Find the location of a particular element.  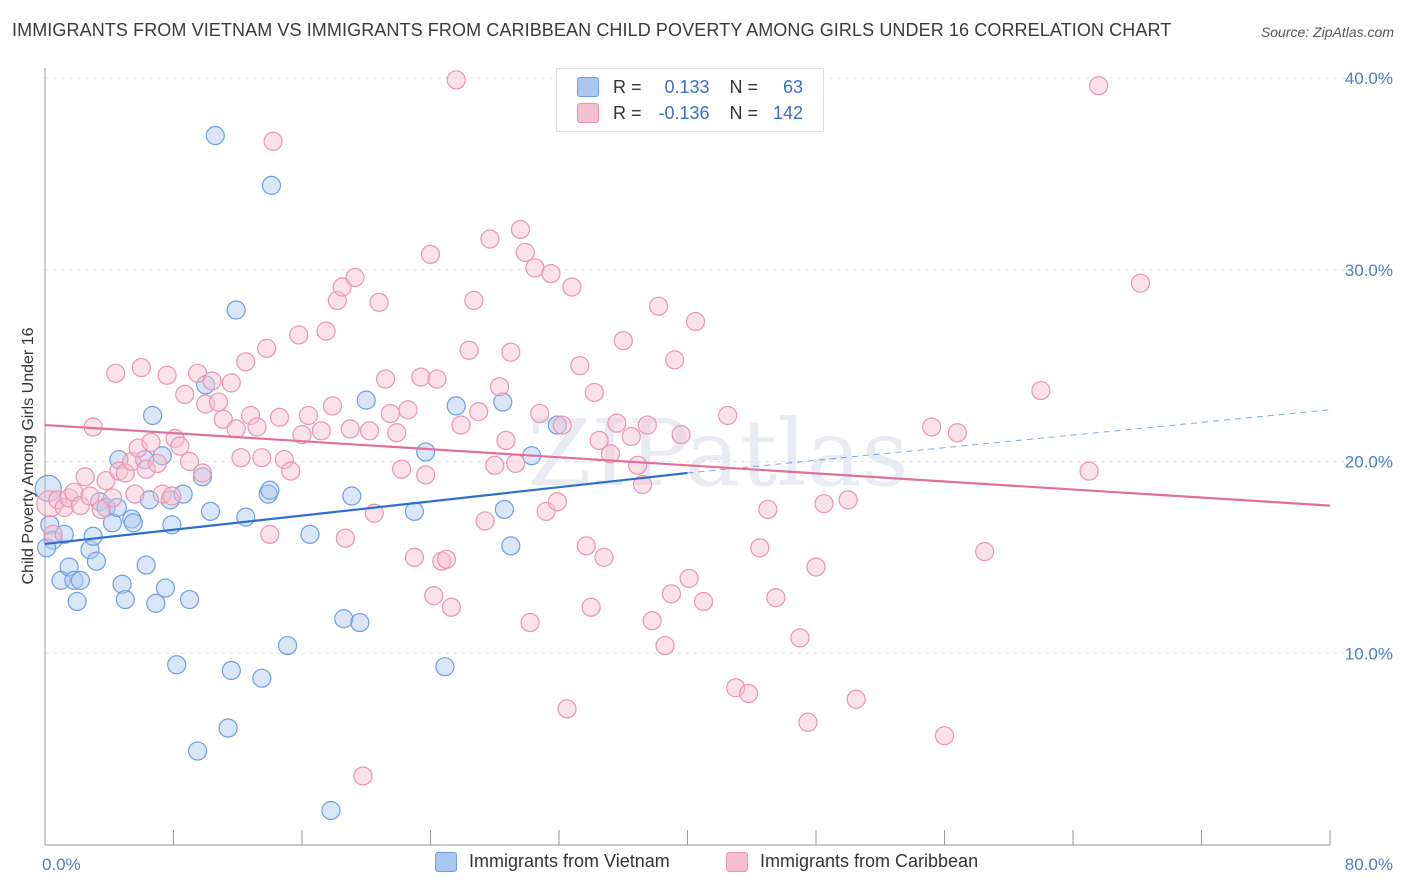

legend-row-vietnam: R = 0.133 N = 63 is located at coordinates (690, 87).